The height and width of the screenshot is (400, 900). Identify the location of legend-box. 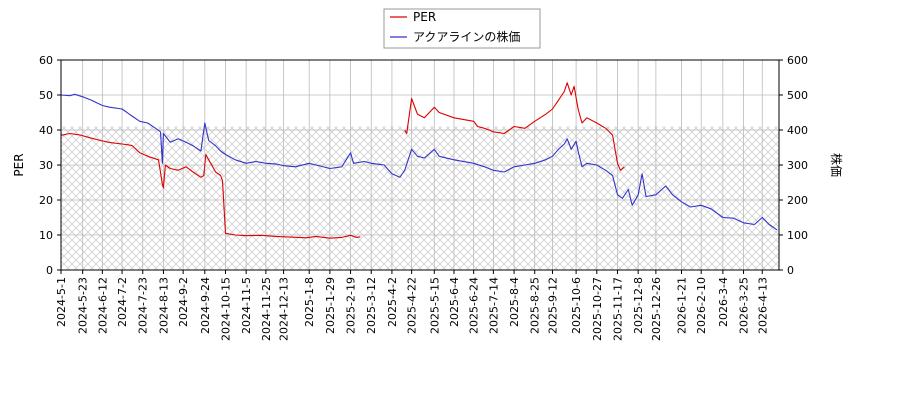
(462, 28).